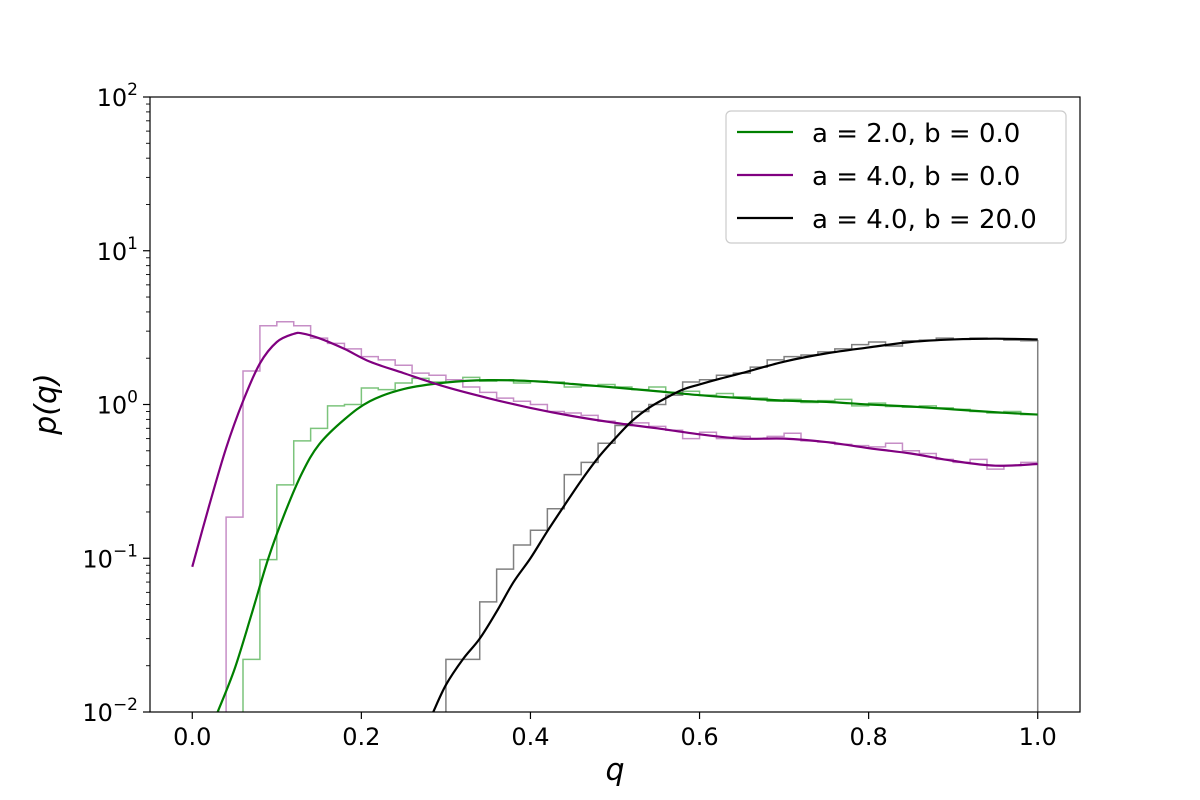 The height and width of the screenshot is (800, 1200). Describe the element at coordinates (361, 737) in the screenshot. I see `x-tick-label: 0.2` at that location.